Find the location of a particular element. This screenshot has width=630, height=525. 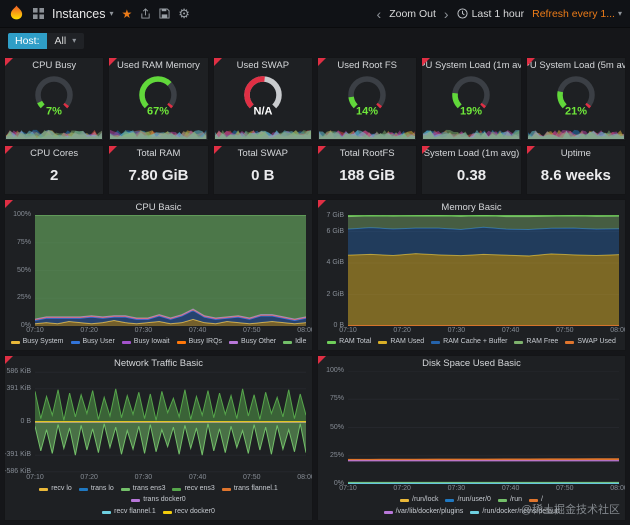

panel-title: Used Root FS is located at coordinates (367, 65).